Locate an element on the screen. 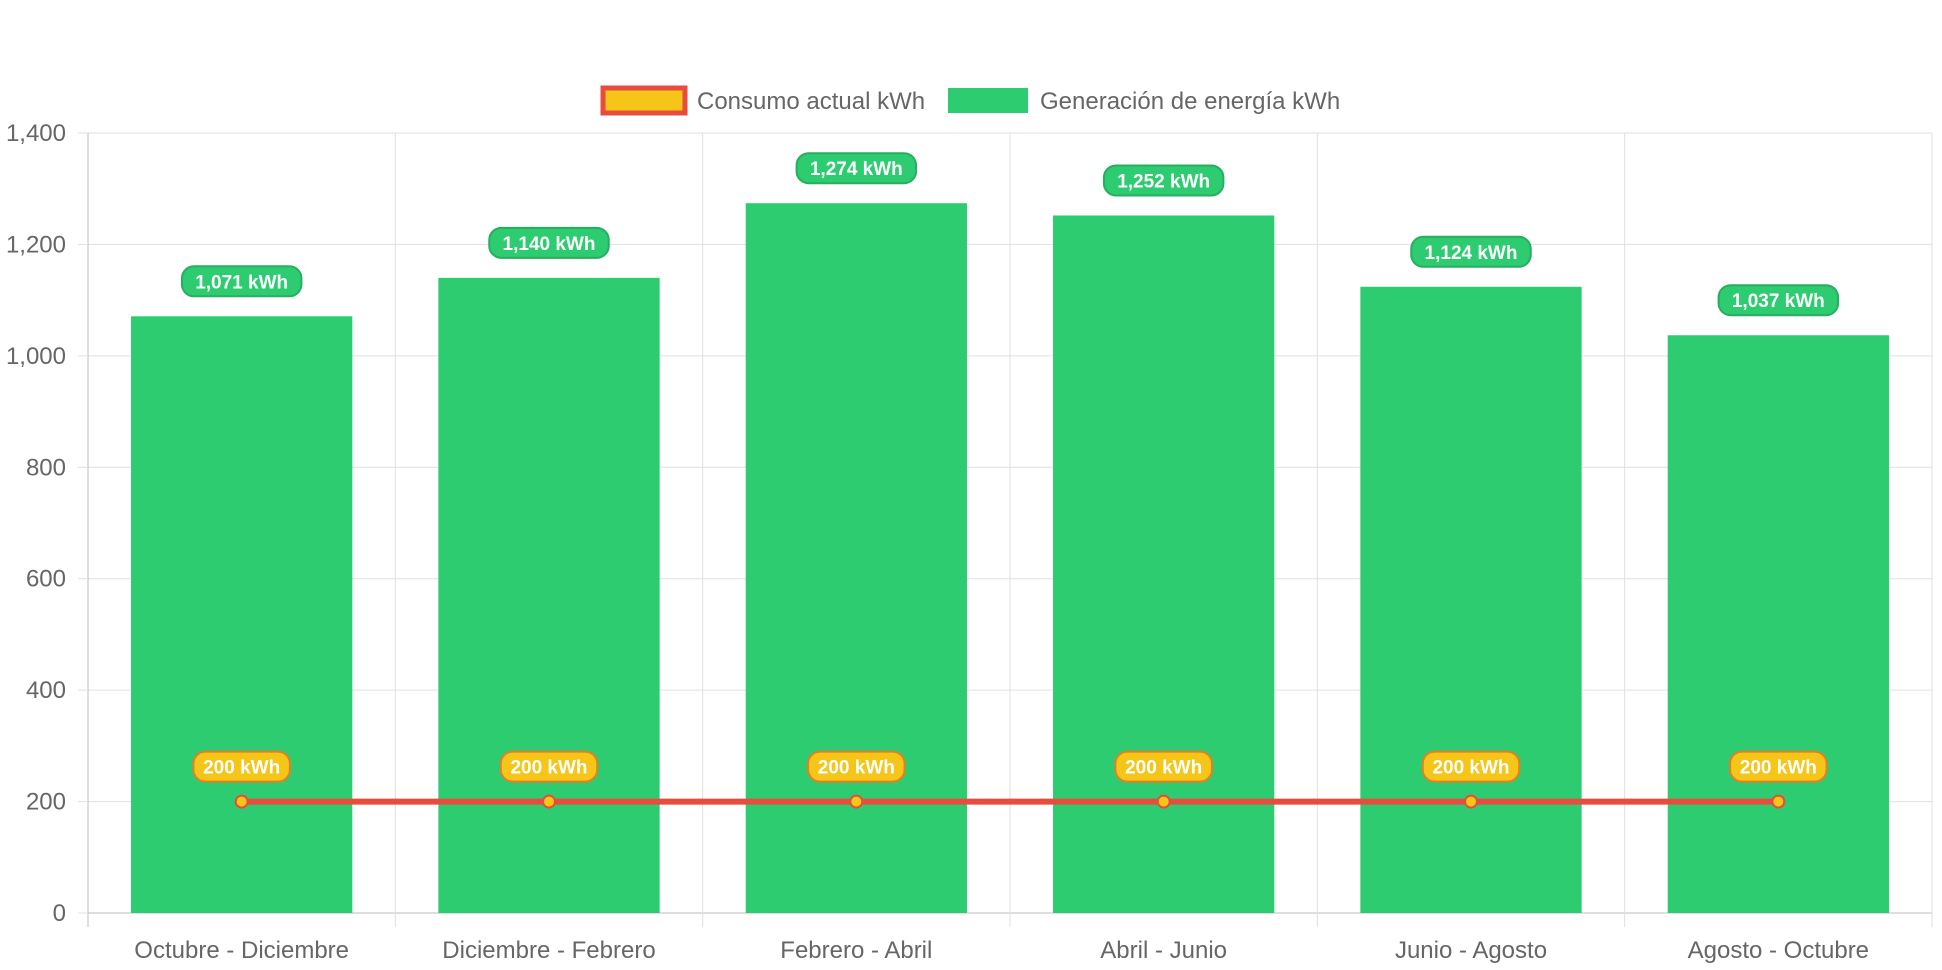  y-tick-label: 200 is located at coordinates (46, 802).